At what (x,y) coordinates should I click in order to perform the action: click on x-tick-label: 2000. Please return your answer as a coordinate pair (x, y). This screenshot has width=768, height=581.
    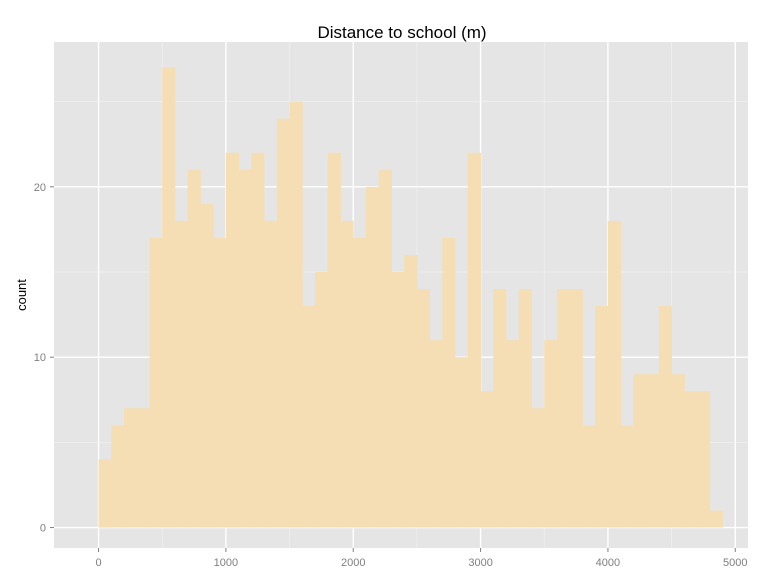
    Looking at the image, I should click on (353, 563).